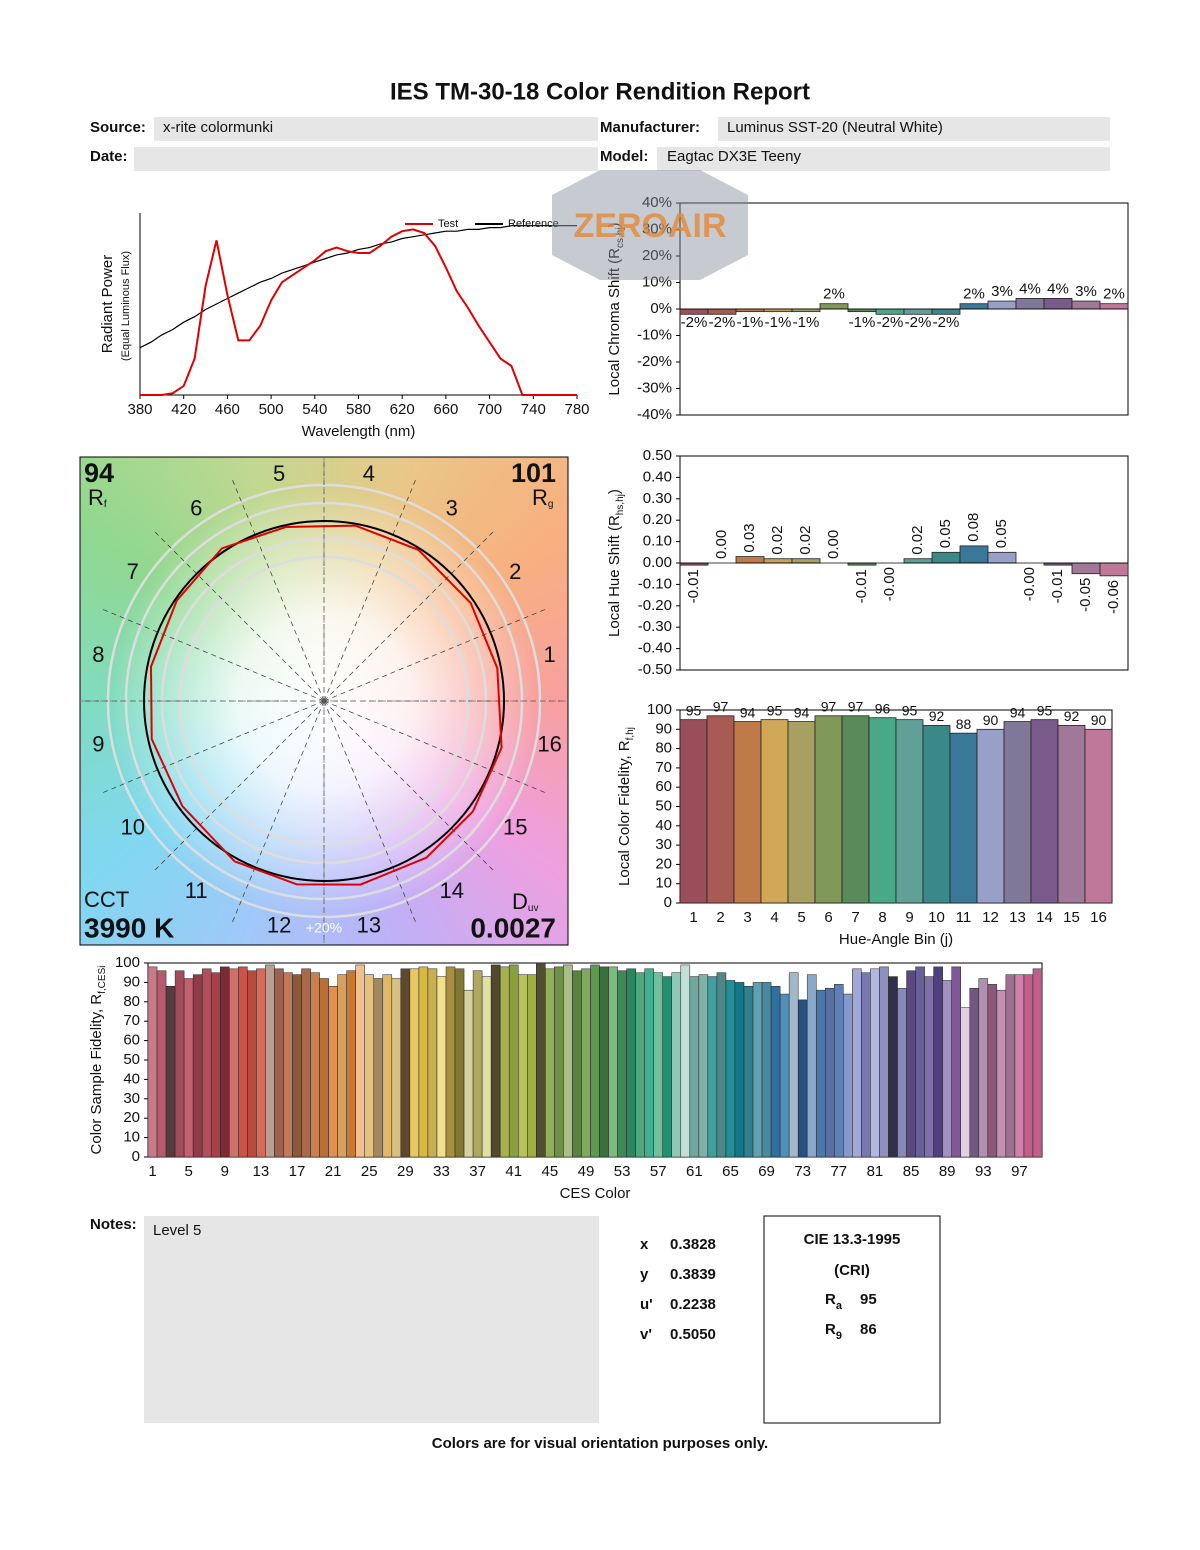 The width and height of the screenshot is (1200, 1550). Describe the element at coordinates (533, 908) in the screenshot. I see `duv-label-part: uv` at that location.